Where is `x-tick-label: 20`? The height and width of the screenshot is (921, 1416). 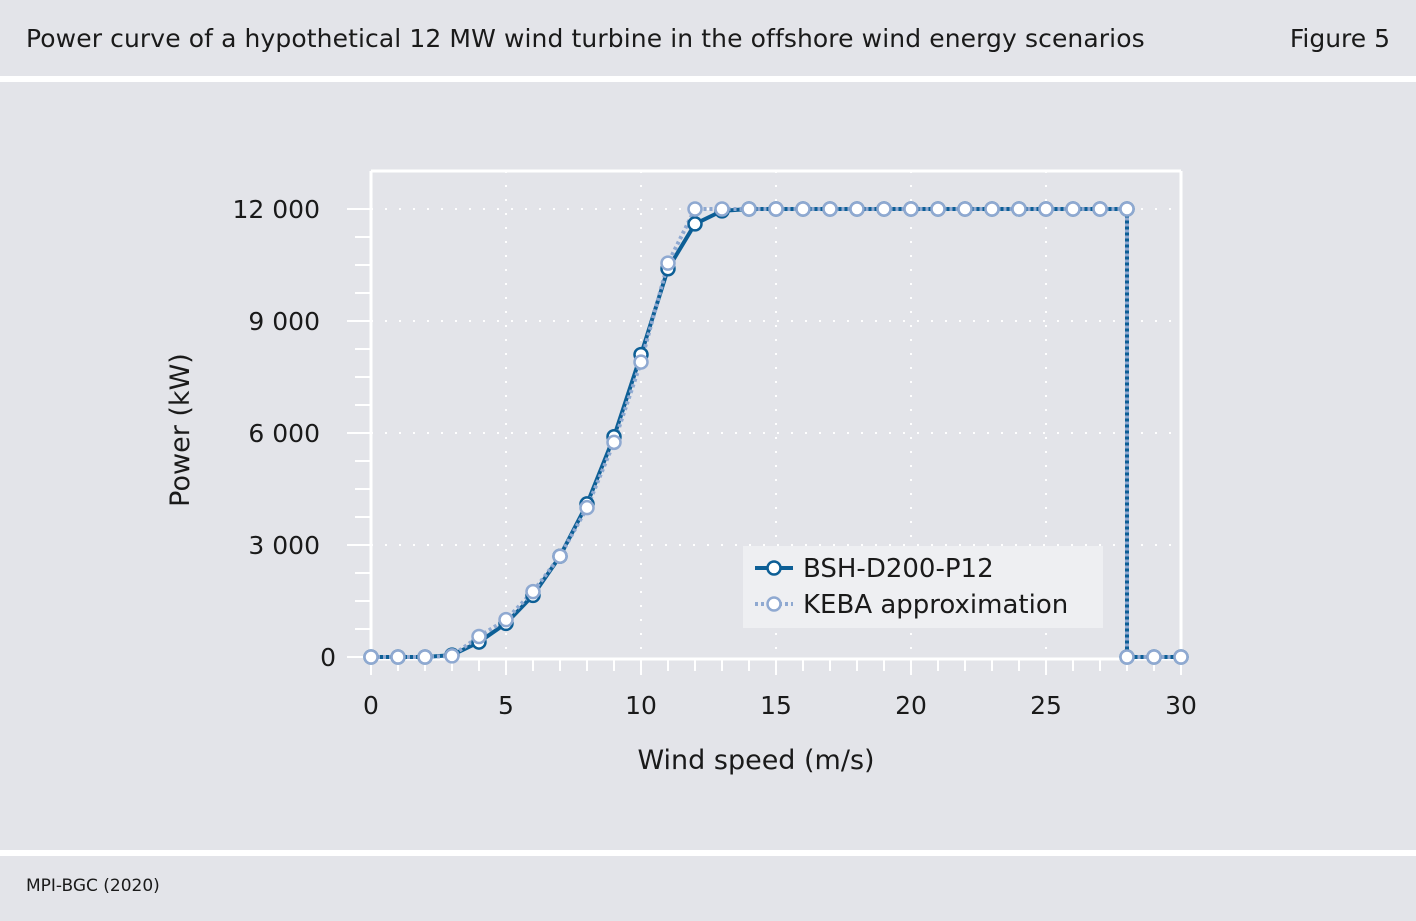
x-tick-label: 20 is located at coordinates (911, 705).